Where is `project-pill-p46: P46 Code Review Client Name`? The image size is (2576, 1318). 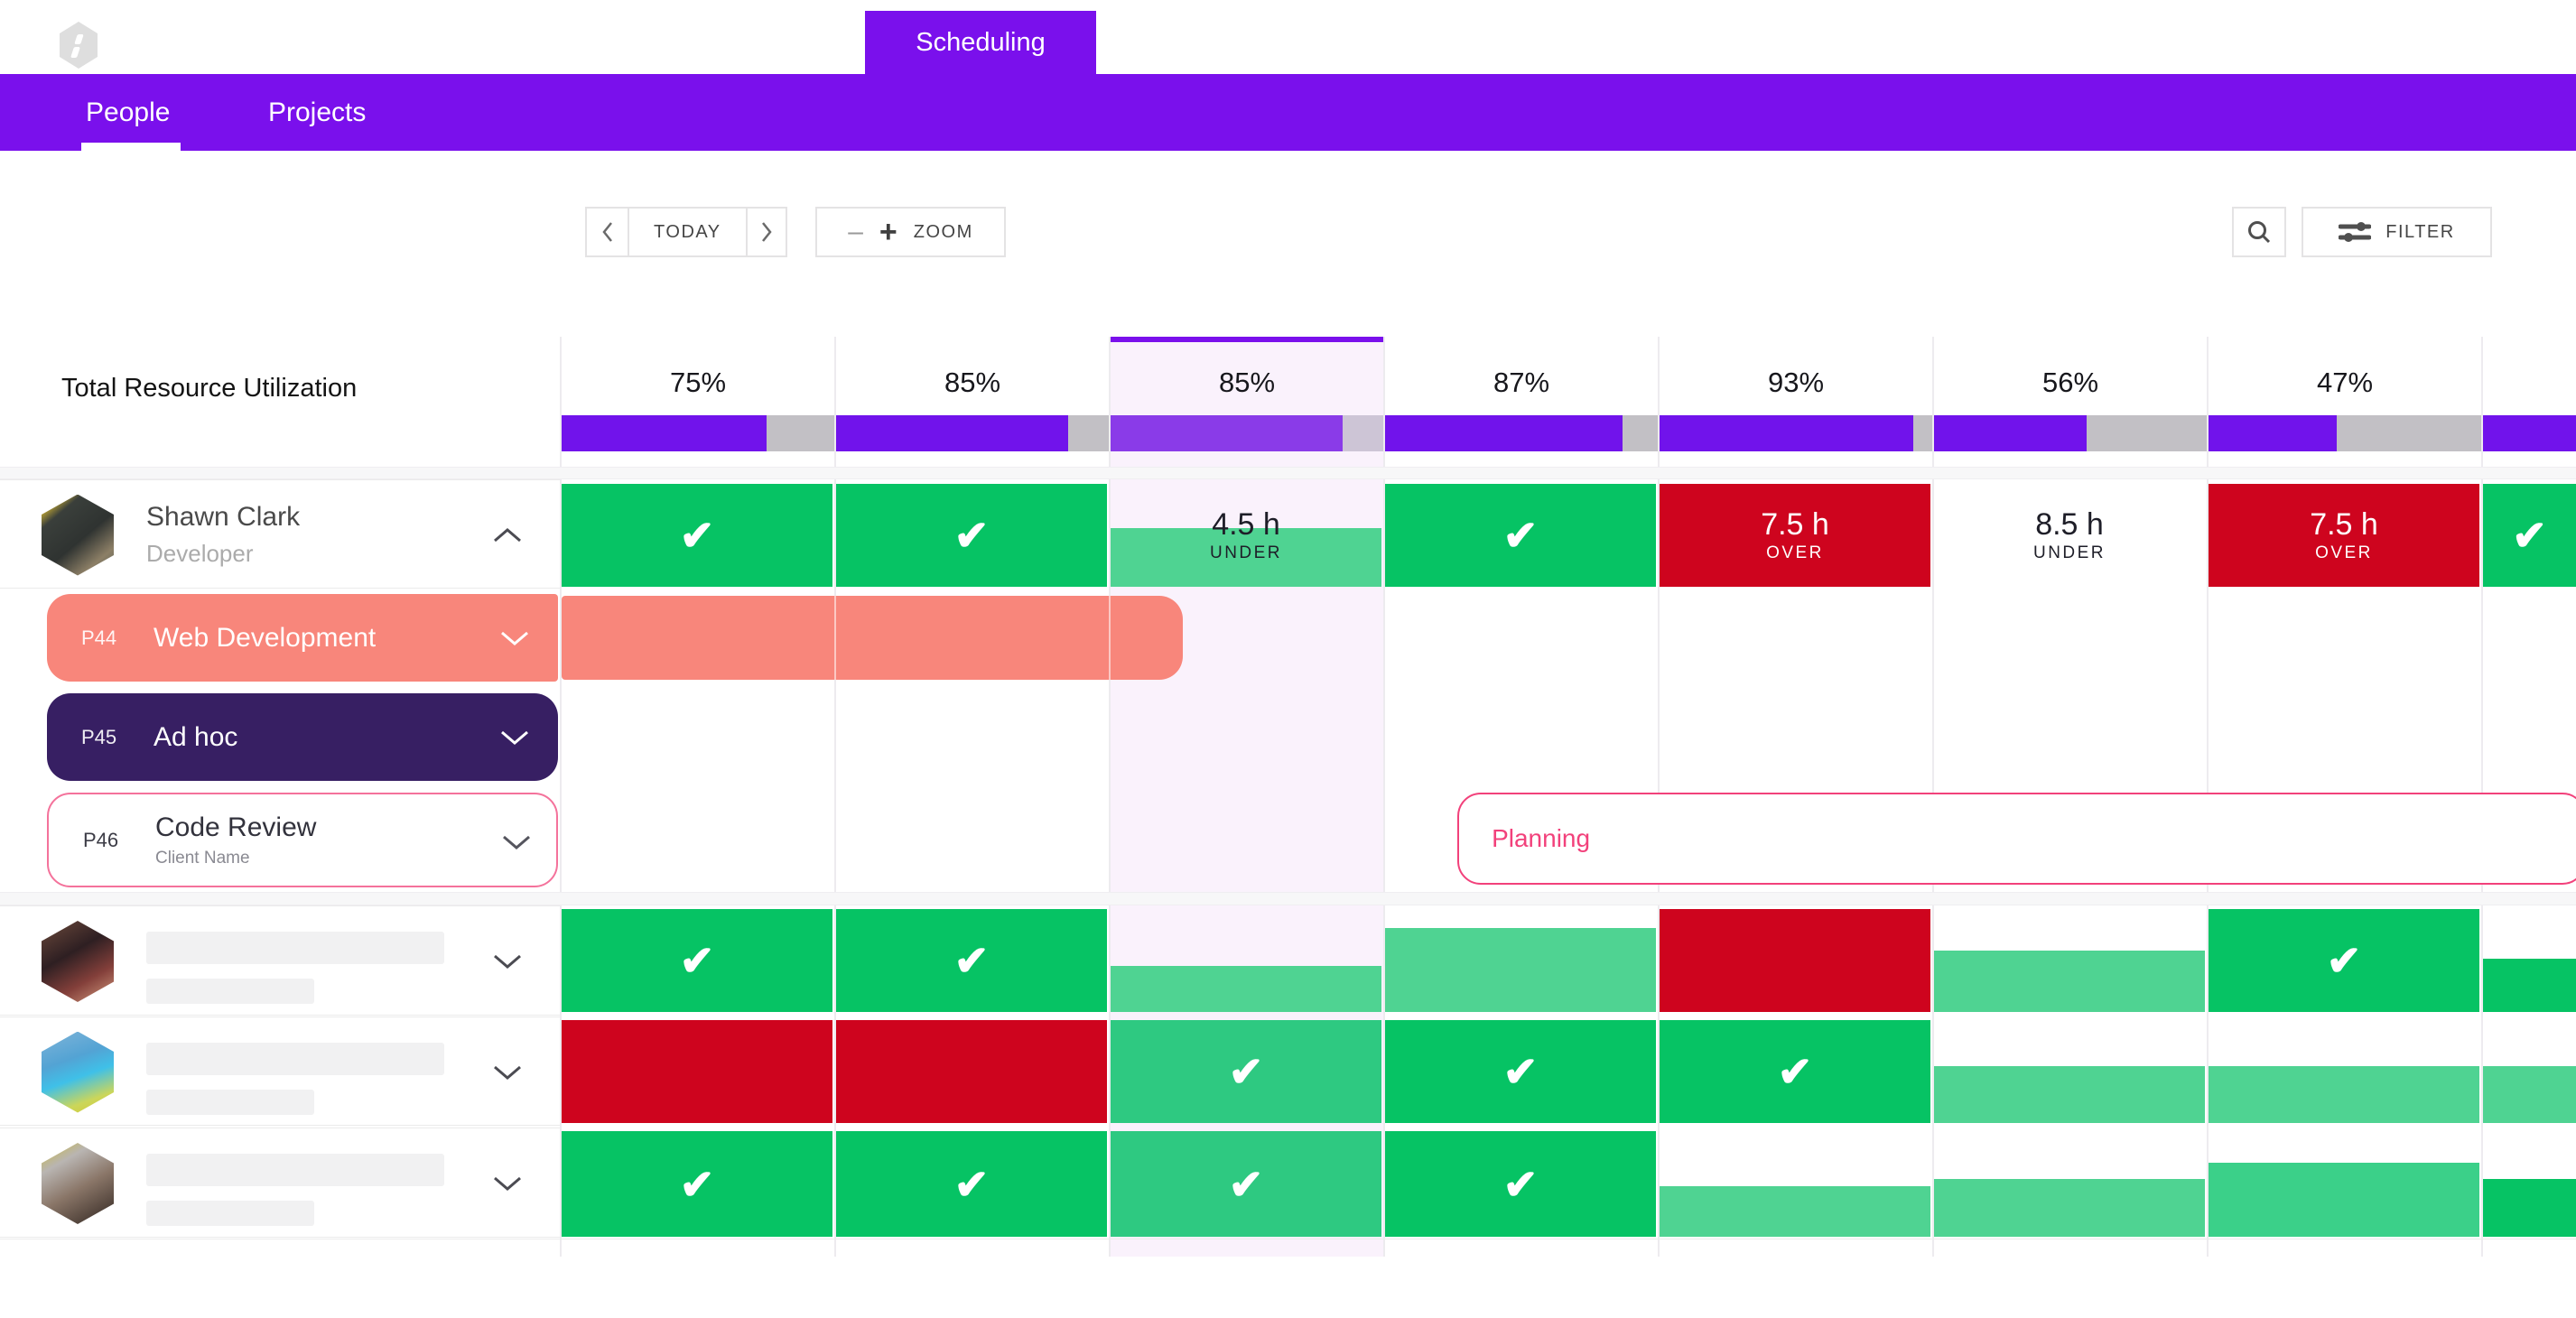 project-pill-p46: P46 Code Review Client Name is located at coordinates (302, 840).